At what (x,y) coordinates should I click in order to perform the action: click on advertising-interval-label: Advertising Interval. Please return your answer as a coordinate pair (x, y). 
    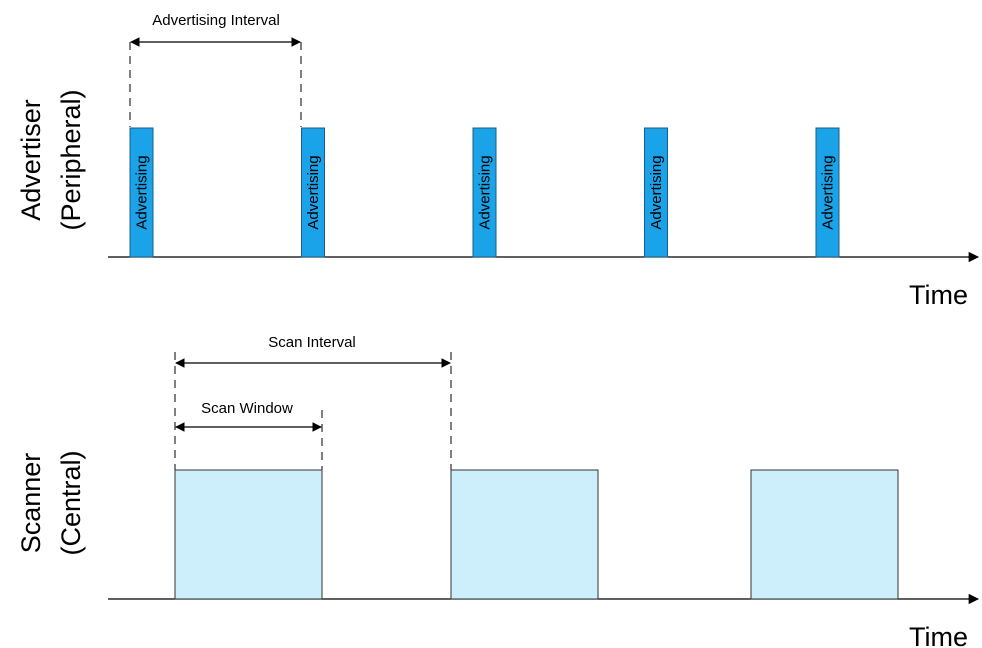
    Looking at the image, I should click on (216, 20).